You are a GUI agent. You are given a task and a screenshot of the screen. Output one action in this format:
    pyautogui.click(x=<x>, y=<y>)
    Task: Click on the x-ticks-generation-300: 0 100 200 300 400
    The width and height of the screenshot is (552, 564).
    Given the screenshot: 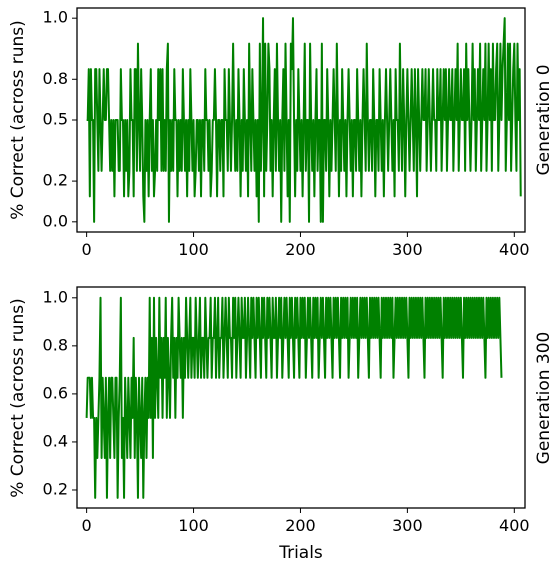 What is the action you would take?
    pyautogui.click(x=306, y=521)
    